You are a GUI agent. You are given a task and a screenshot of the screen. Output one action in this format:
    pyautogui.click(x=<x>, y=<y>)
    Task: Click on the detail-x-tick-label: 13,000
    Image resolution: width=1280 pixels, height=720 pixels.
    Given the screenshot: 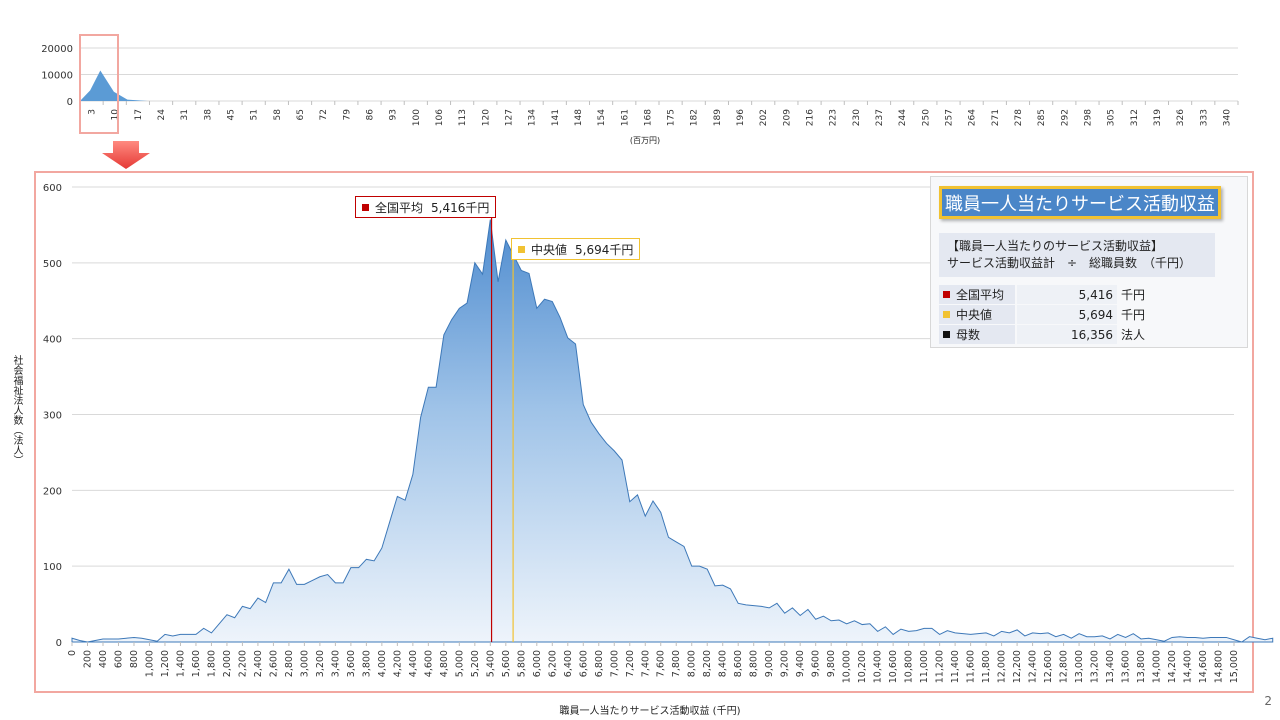 What is the action you would take?
    pyautogui.click(x=1079, y=666)
    